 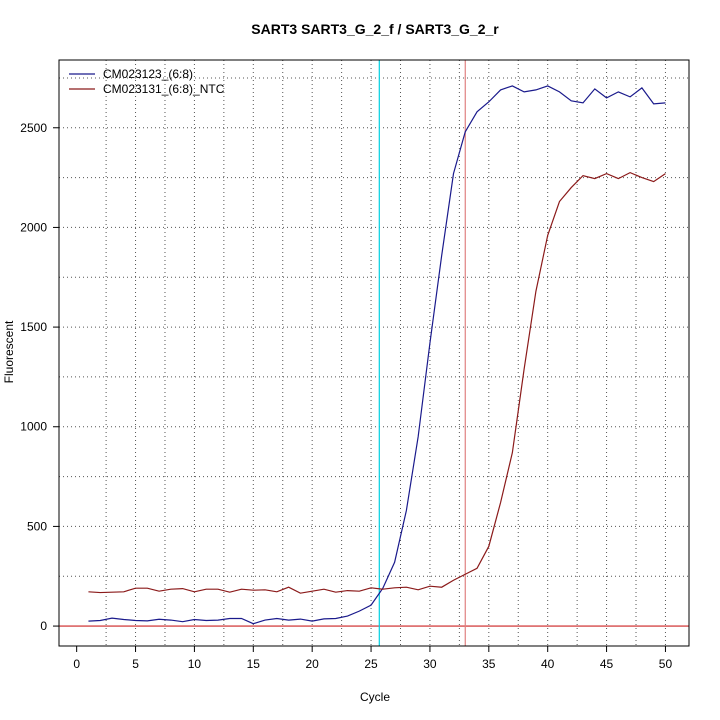 What do you see at coordinates (33, 227) in the screenshot?
I see `y-tick-label: 2000` at bounding box center [33, 227].